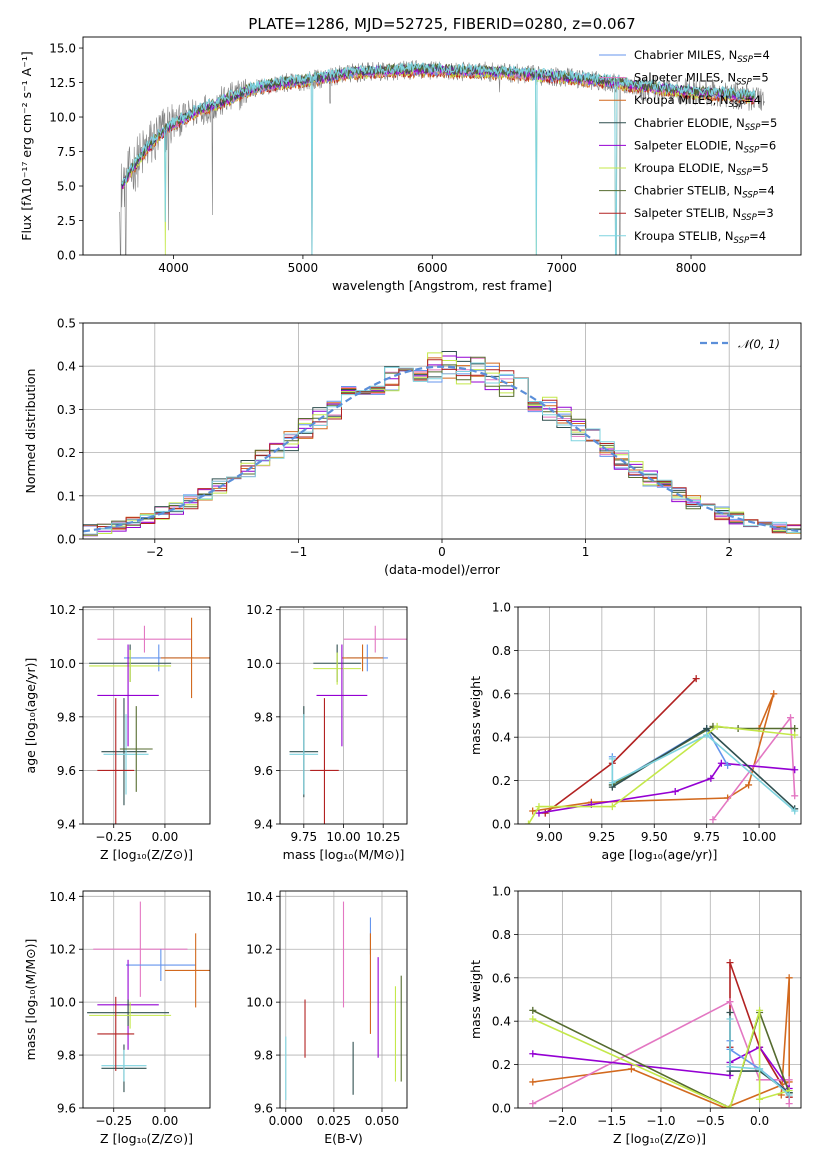 This screenshot has width=819, height=1170. Describe the element at coordinates (432, 268) in the screenshot. I see `x-tick-label: 6000` at that location.